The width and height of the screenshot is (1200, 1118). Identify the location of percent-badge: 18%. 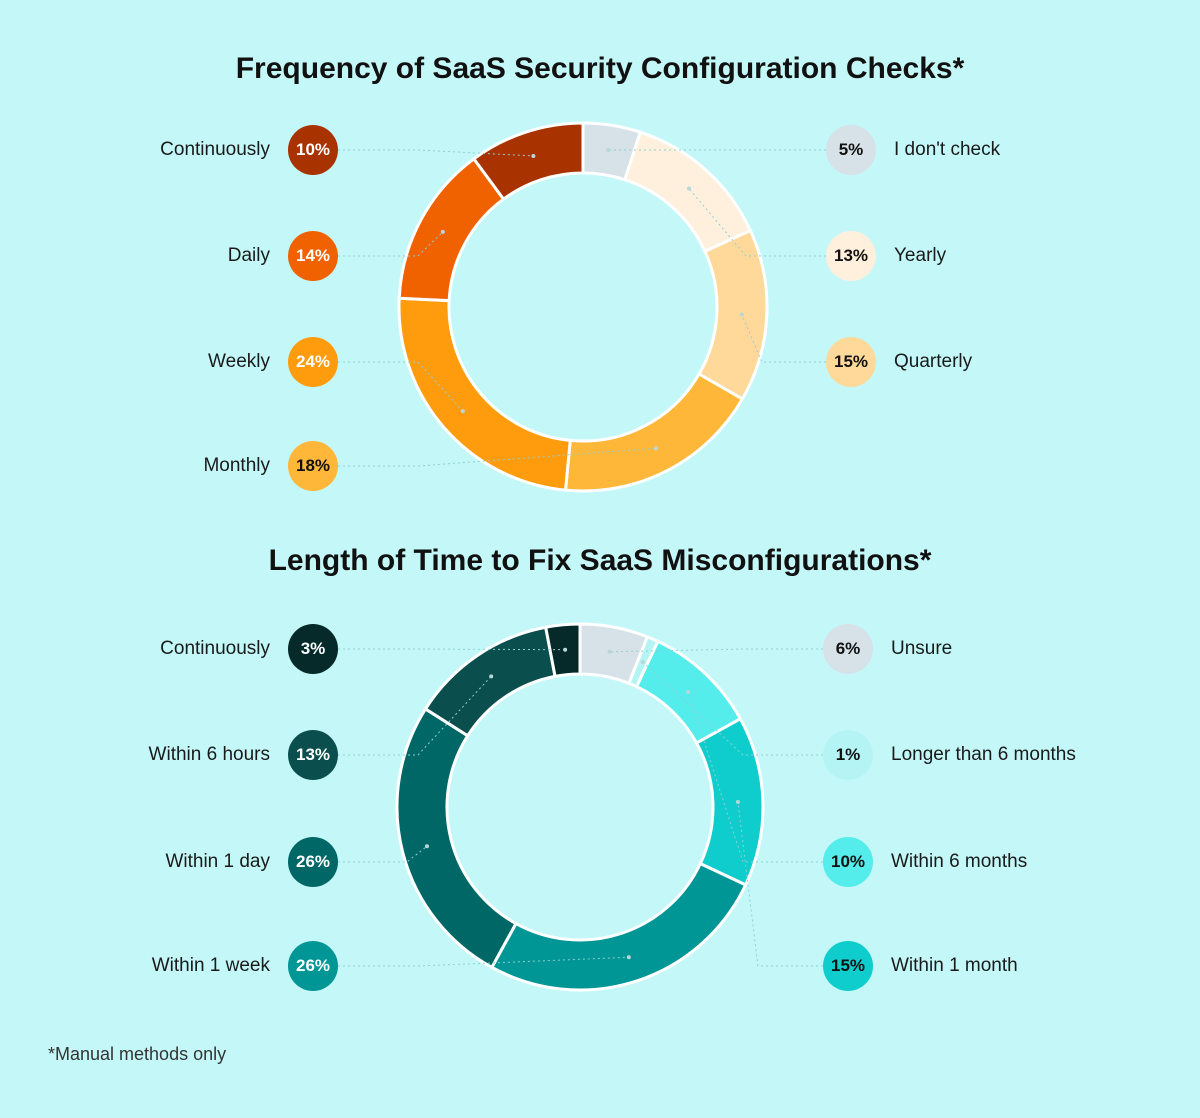
(313, 466).